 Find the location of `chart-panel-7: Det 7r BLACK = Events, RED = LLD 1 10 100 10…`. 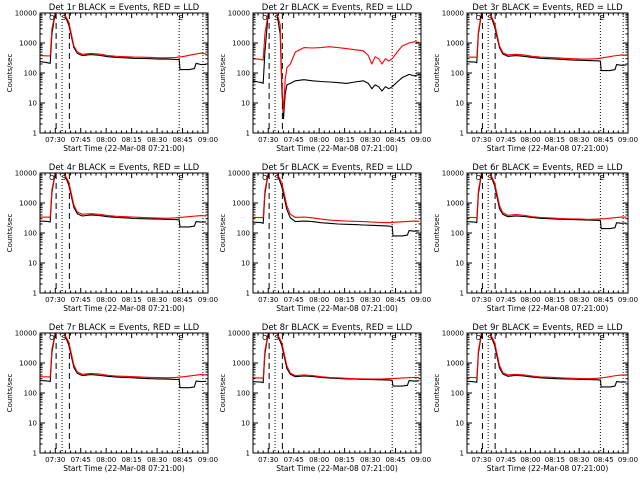

chart-panel-7: Det 7r BLACK = Events, RED = LLD 1 10 100 10… is located at coordinates (112, 398).